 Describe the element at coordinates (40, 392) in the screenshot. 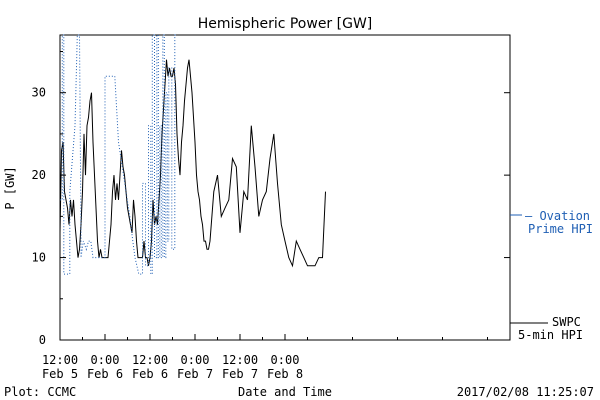

I see `plot-credit: Plot: CCMC` at that location.